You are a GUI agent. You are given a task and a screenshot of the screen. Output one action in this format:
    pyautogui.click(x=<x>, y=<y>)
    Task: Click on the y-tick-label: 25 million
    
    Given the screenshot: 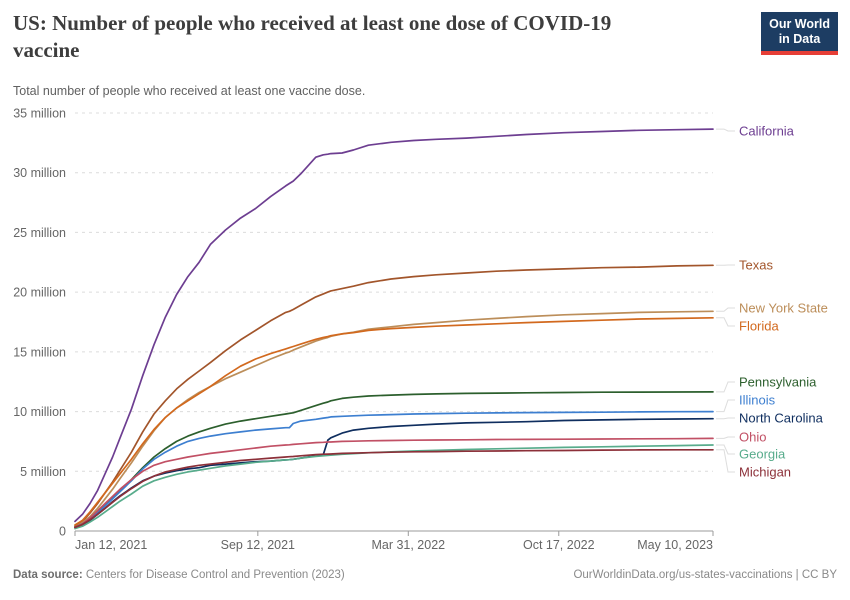 What is the action you would take?
    pyautogui.click(x=39, y=233)
    